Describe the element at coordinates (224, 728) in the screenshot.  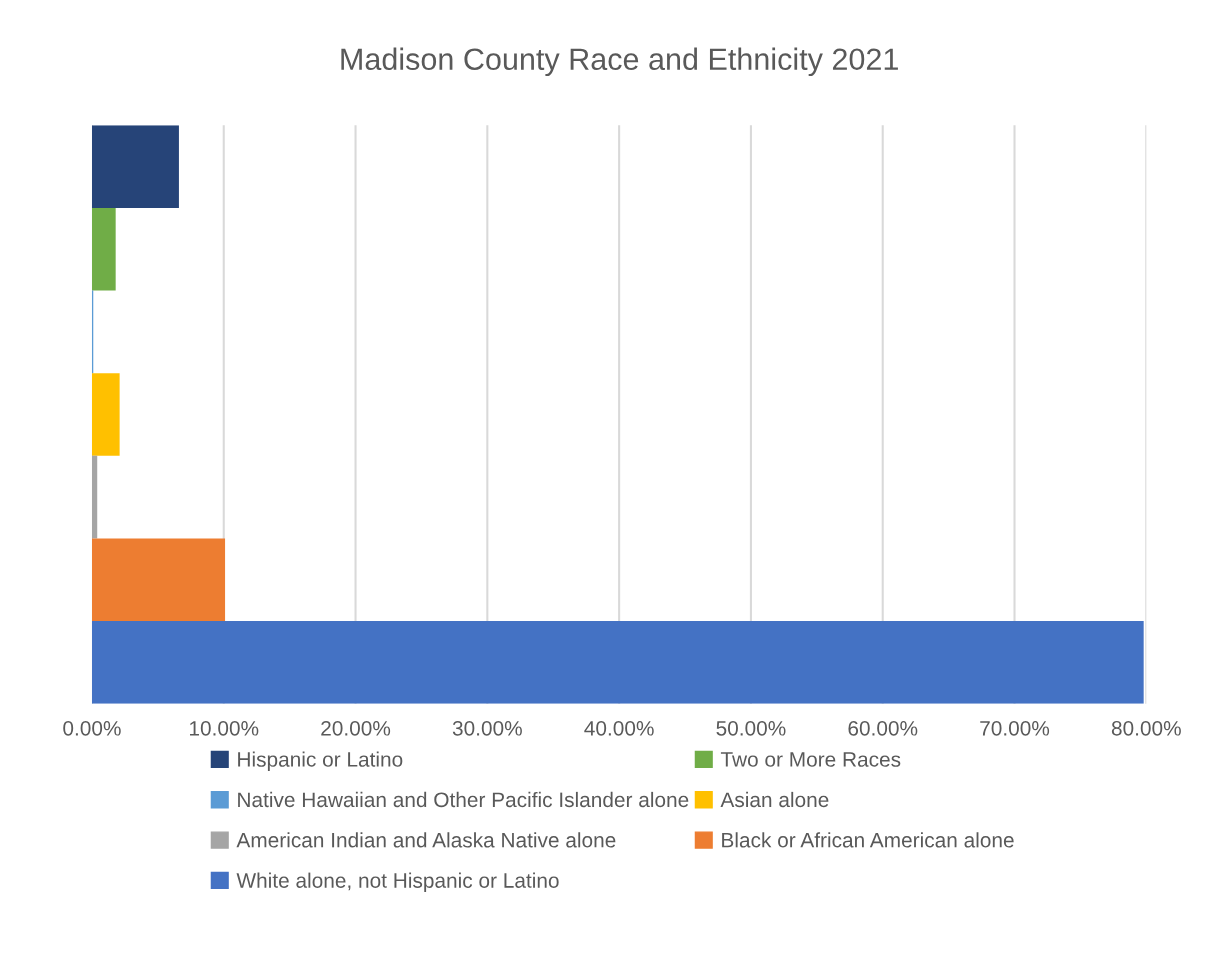
I see `x-tick-label: 10.00%` at that location.